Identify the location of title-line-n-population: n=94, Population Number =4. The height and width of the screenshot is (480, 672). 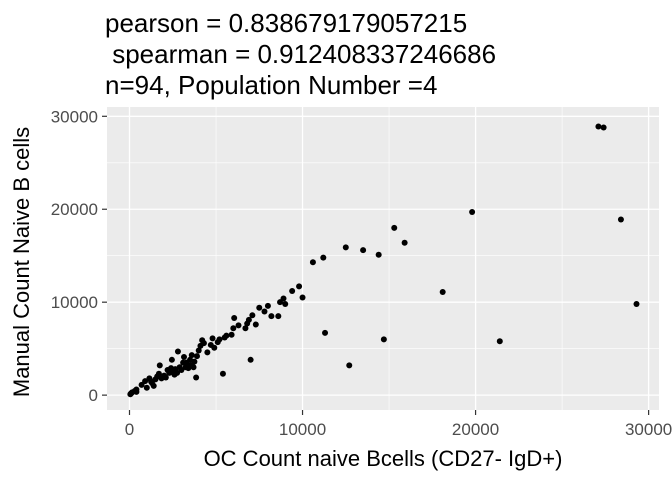
(271, 85).